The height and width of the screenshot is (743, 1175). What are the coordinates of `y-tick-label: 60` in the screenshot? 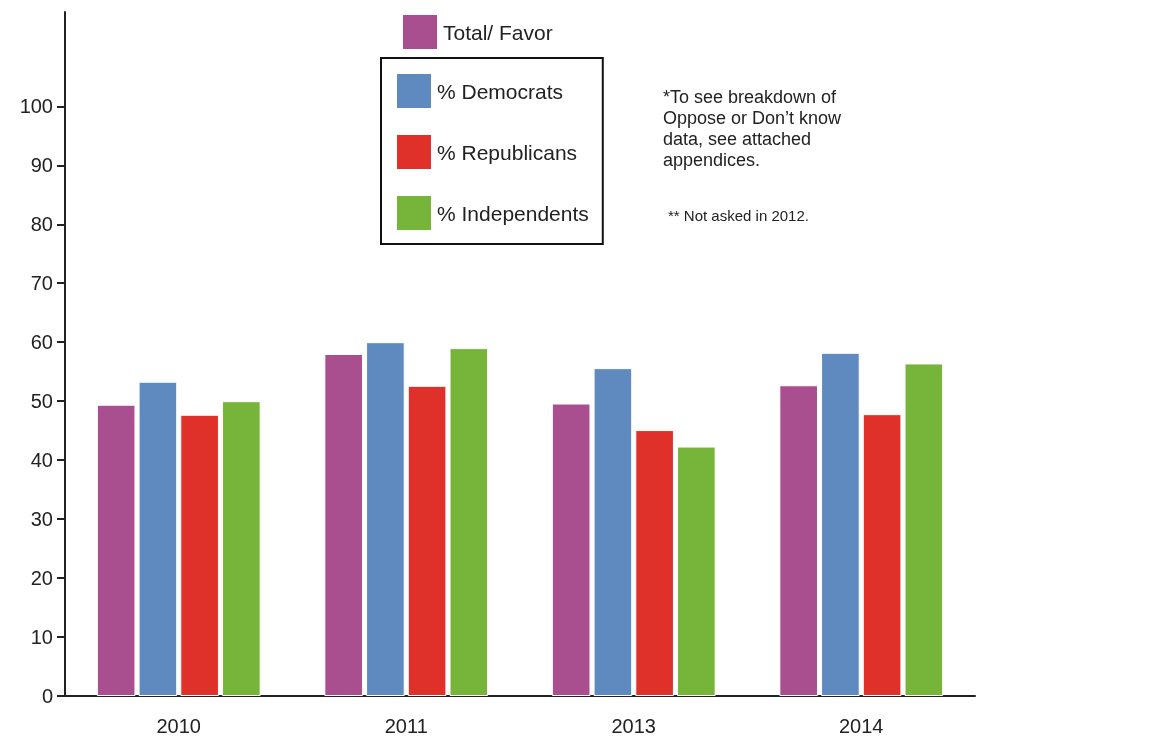 It's located at (41, 342).